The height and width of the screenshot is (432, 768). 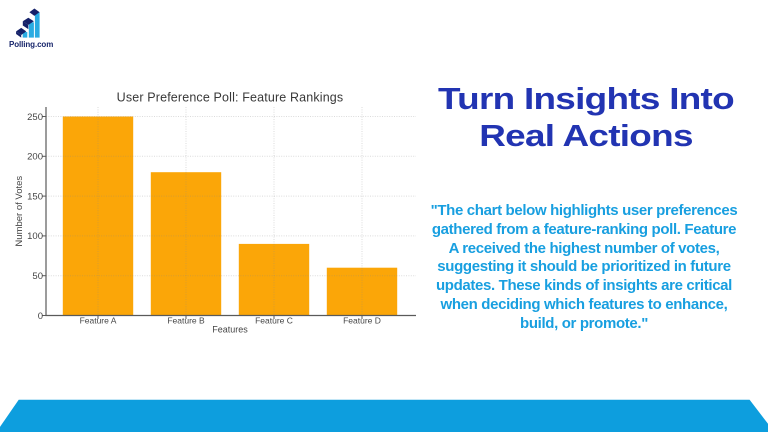 What do you see at coordinates (35, 157) in the screenshot?
I see `svg-text: 200` at bounding box center [35, 157].